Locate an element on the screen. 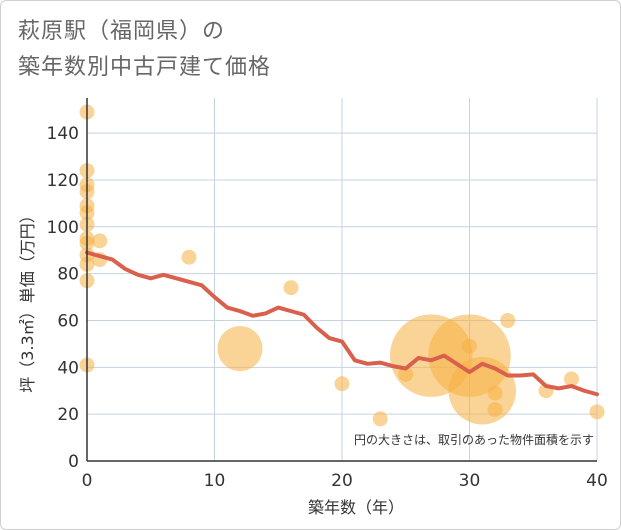 The height and width of the screenshot is (530, 621). y-tick-label: 120 is located at coordinates (63, 181).